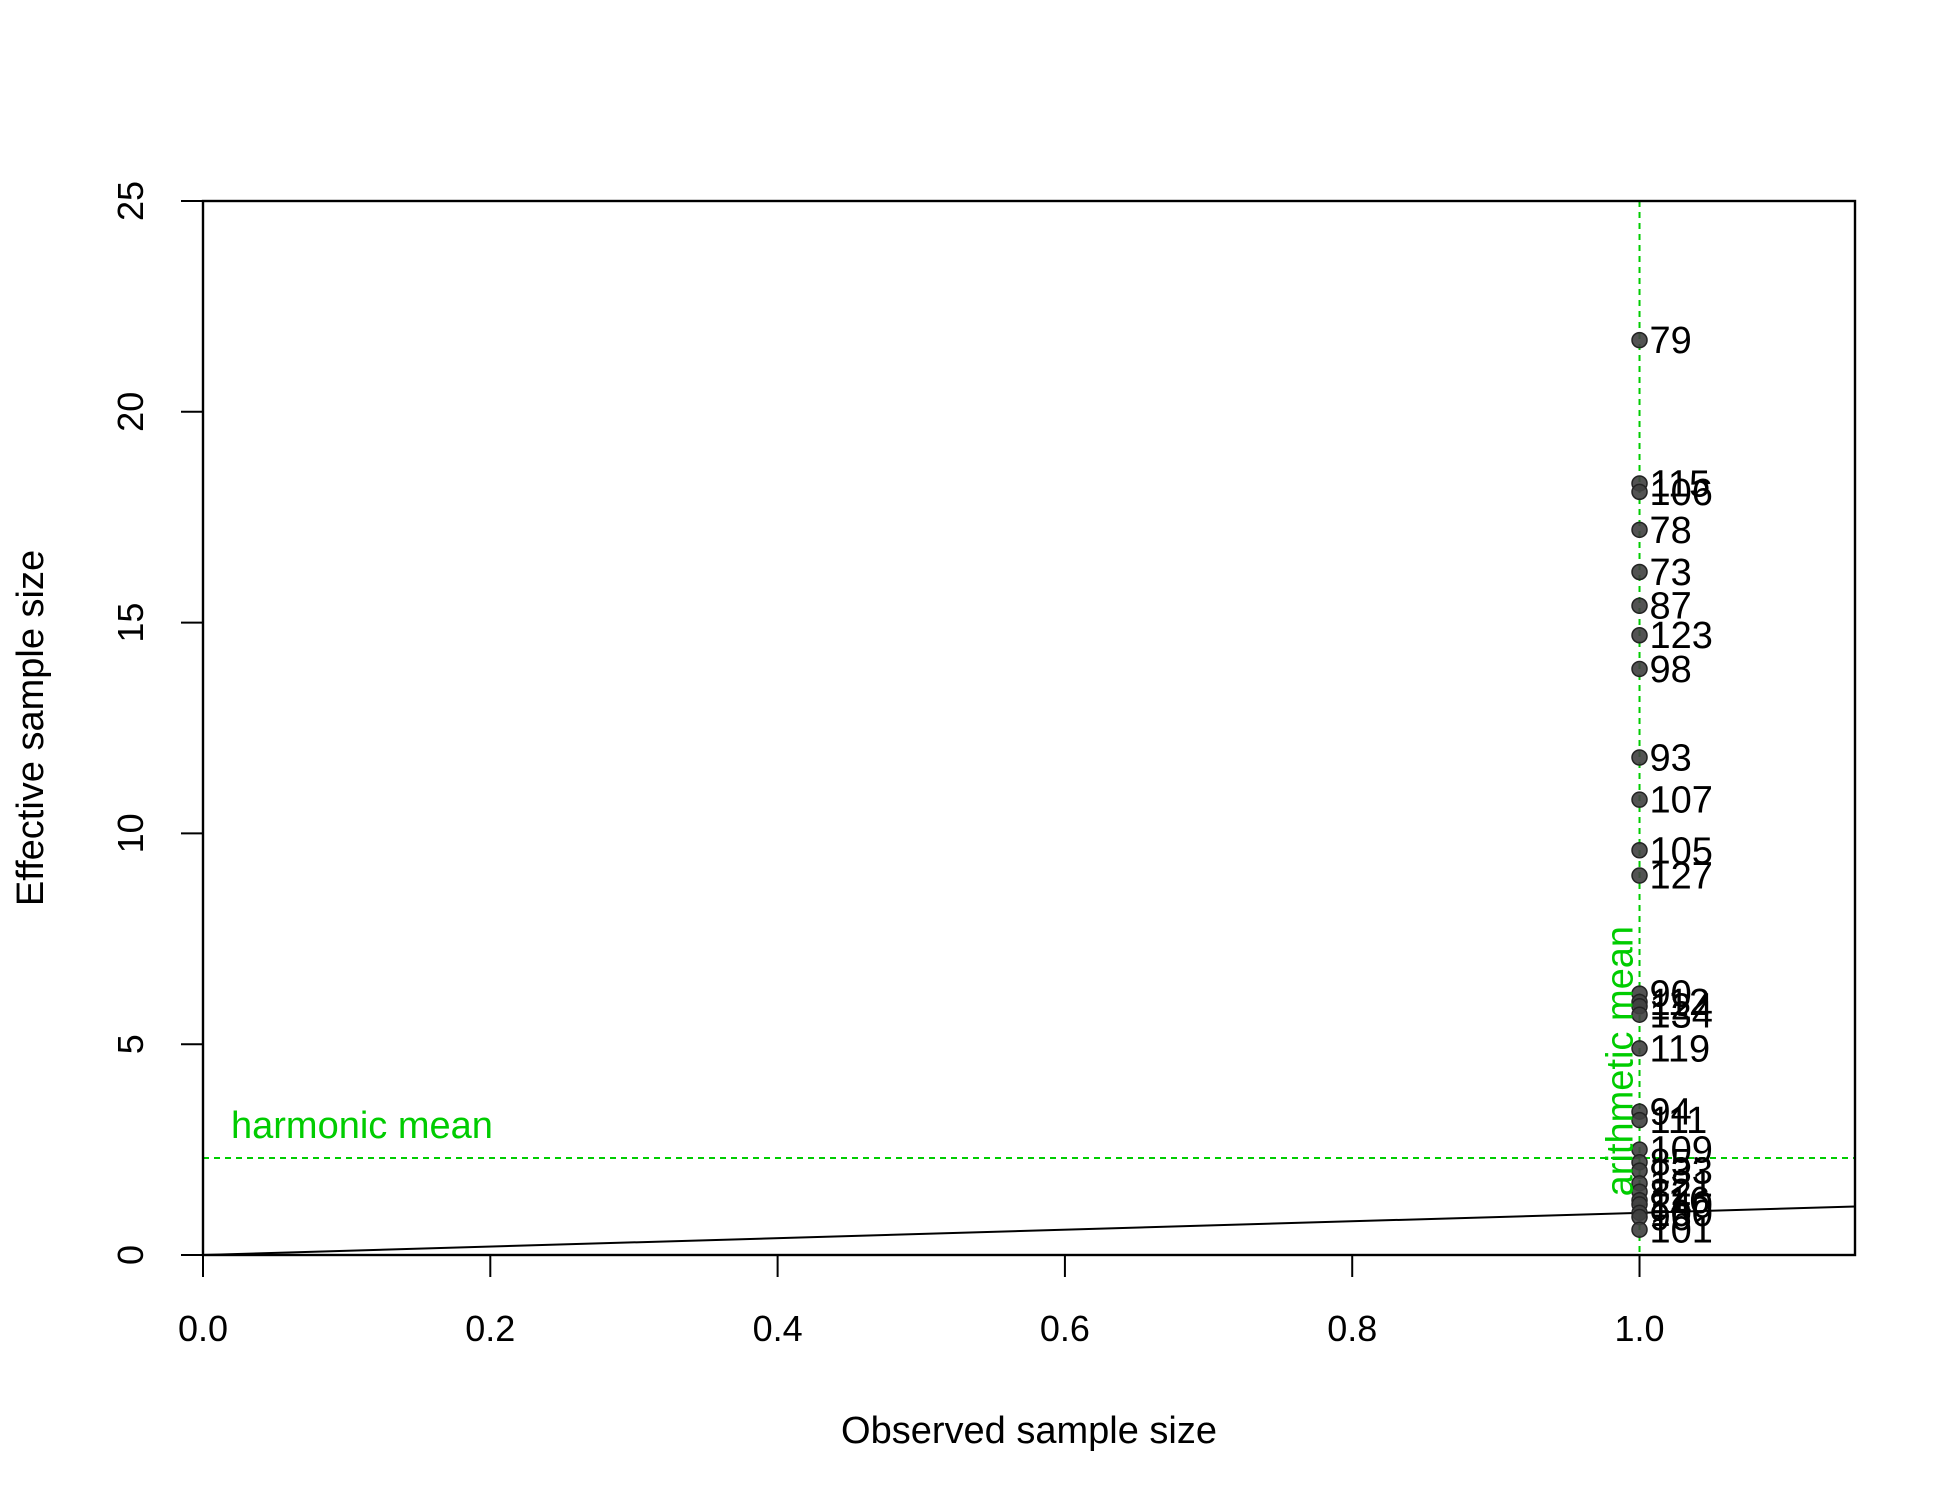 This screenshot has width=1950, height=1500. Describe the element at coordinates (1681, 636) in the screenshot. I see `point-label: 123` at that location.